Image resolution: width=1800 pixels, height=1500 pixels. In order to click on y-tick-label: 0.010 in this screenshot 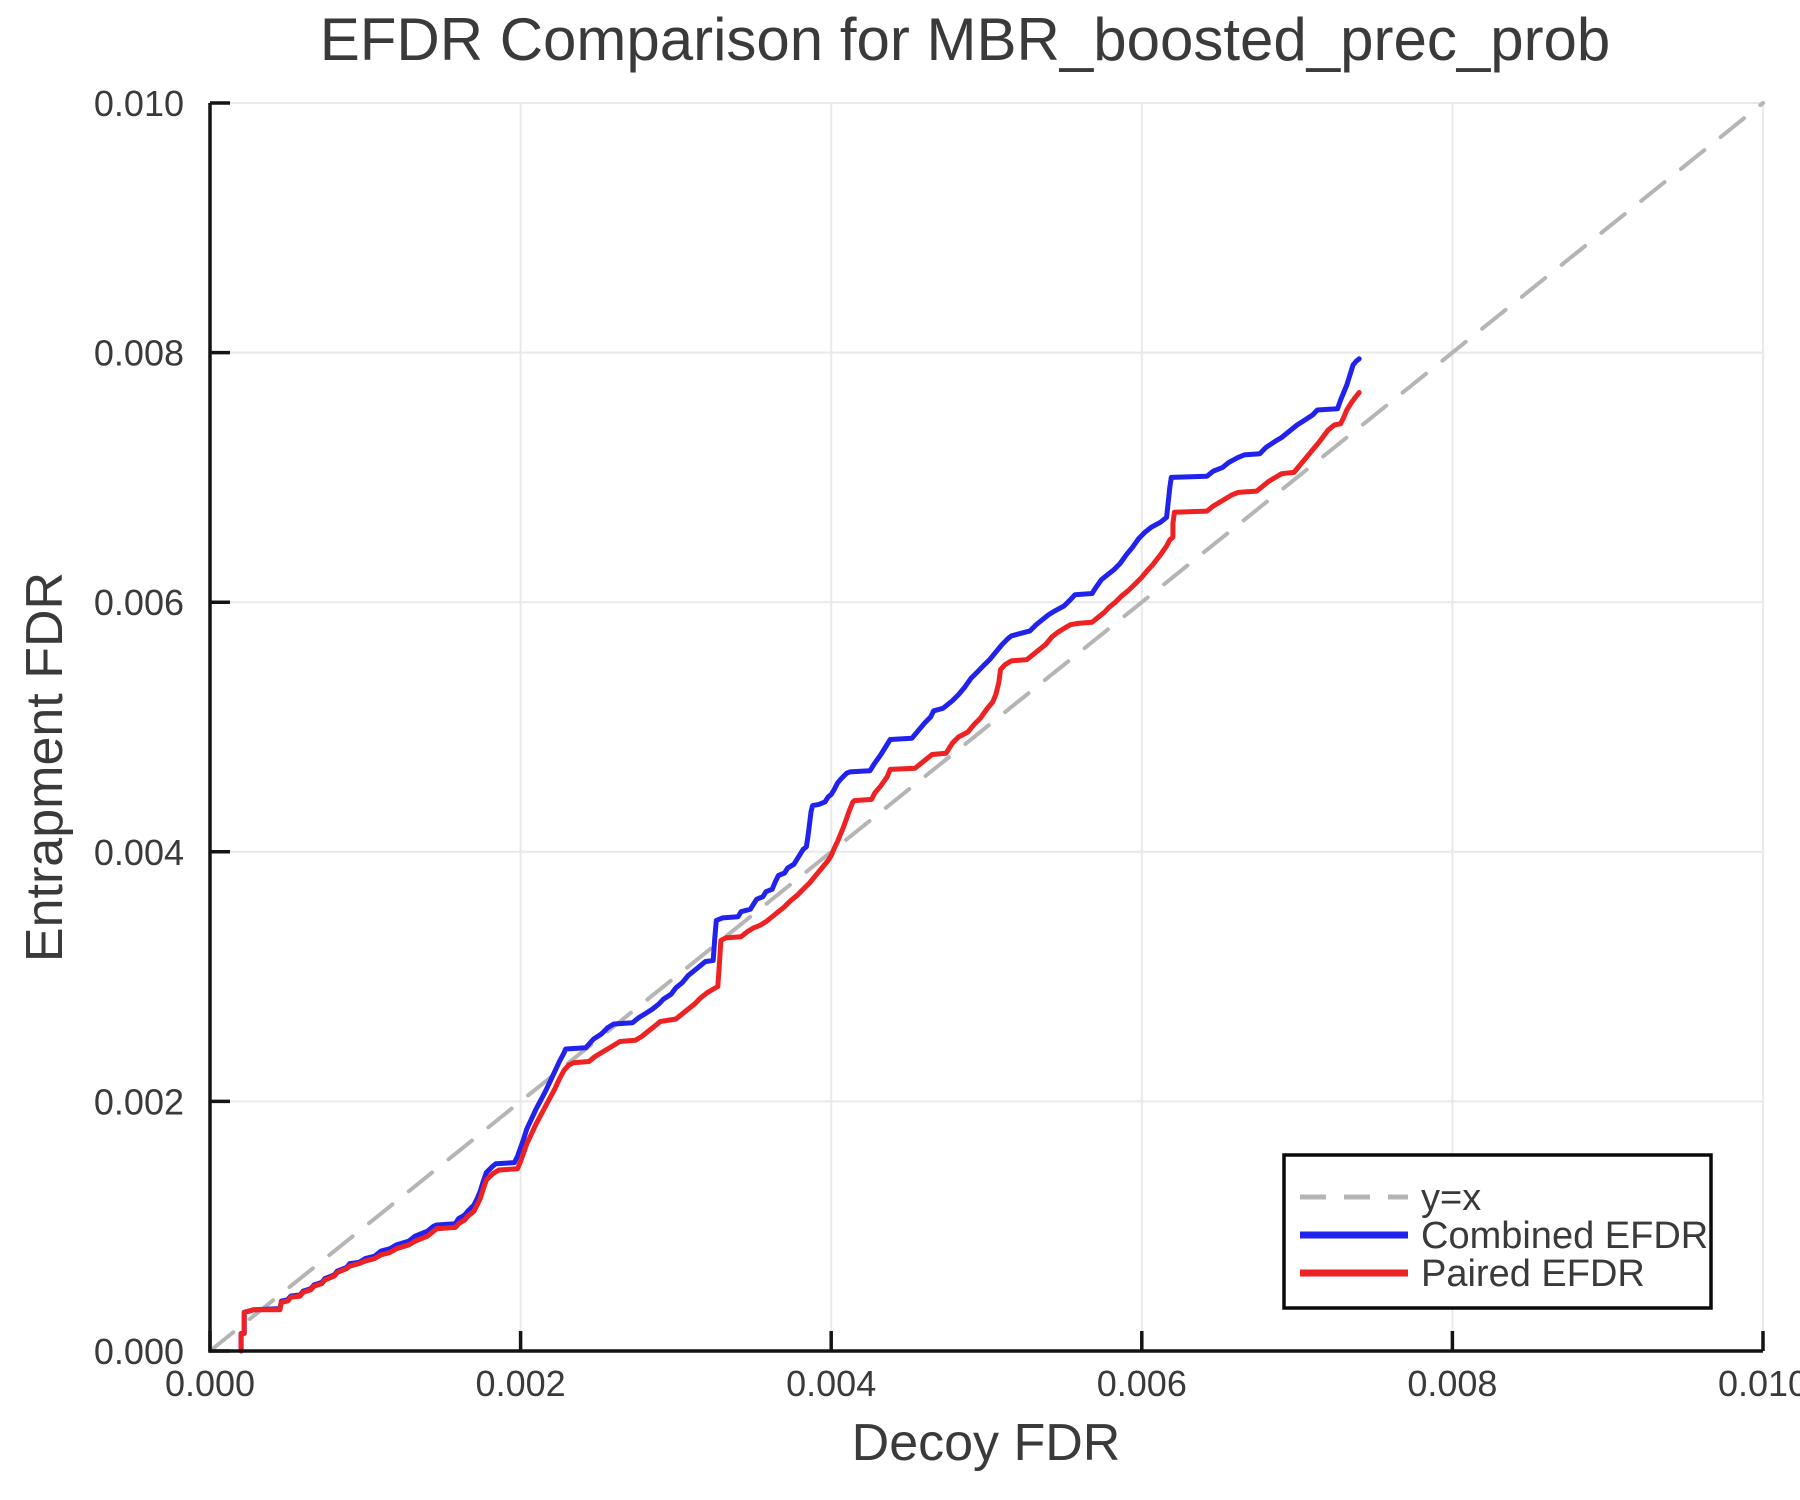, I will do `click(139, 103)`.